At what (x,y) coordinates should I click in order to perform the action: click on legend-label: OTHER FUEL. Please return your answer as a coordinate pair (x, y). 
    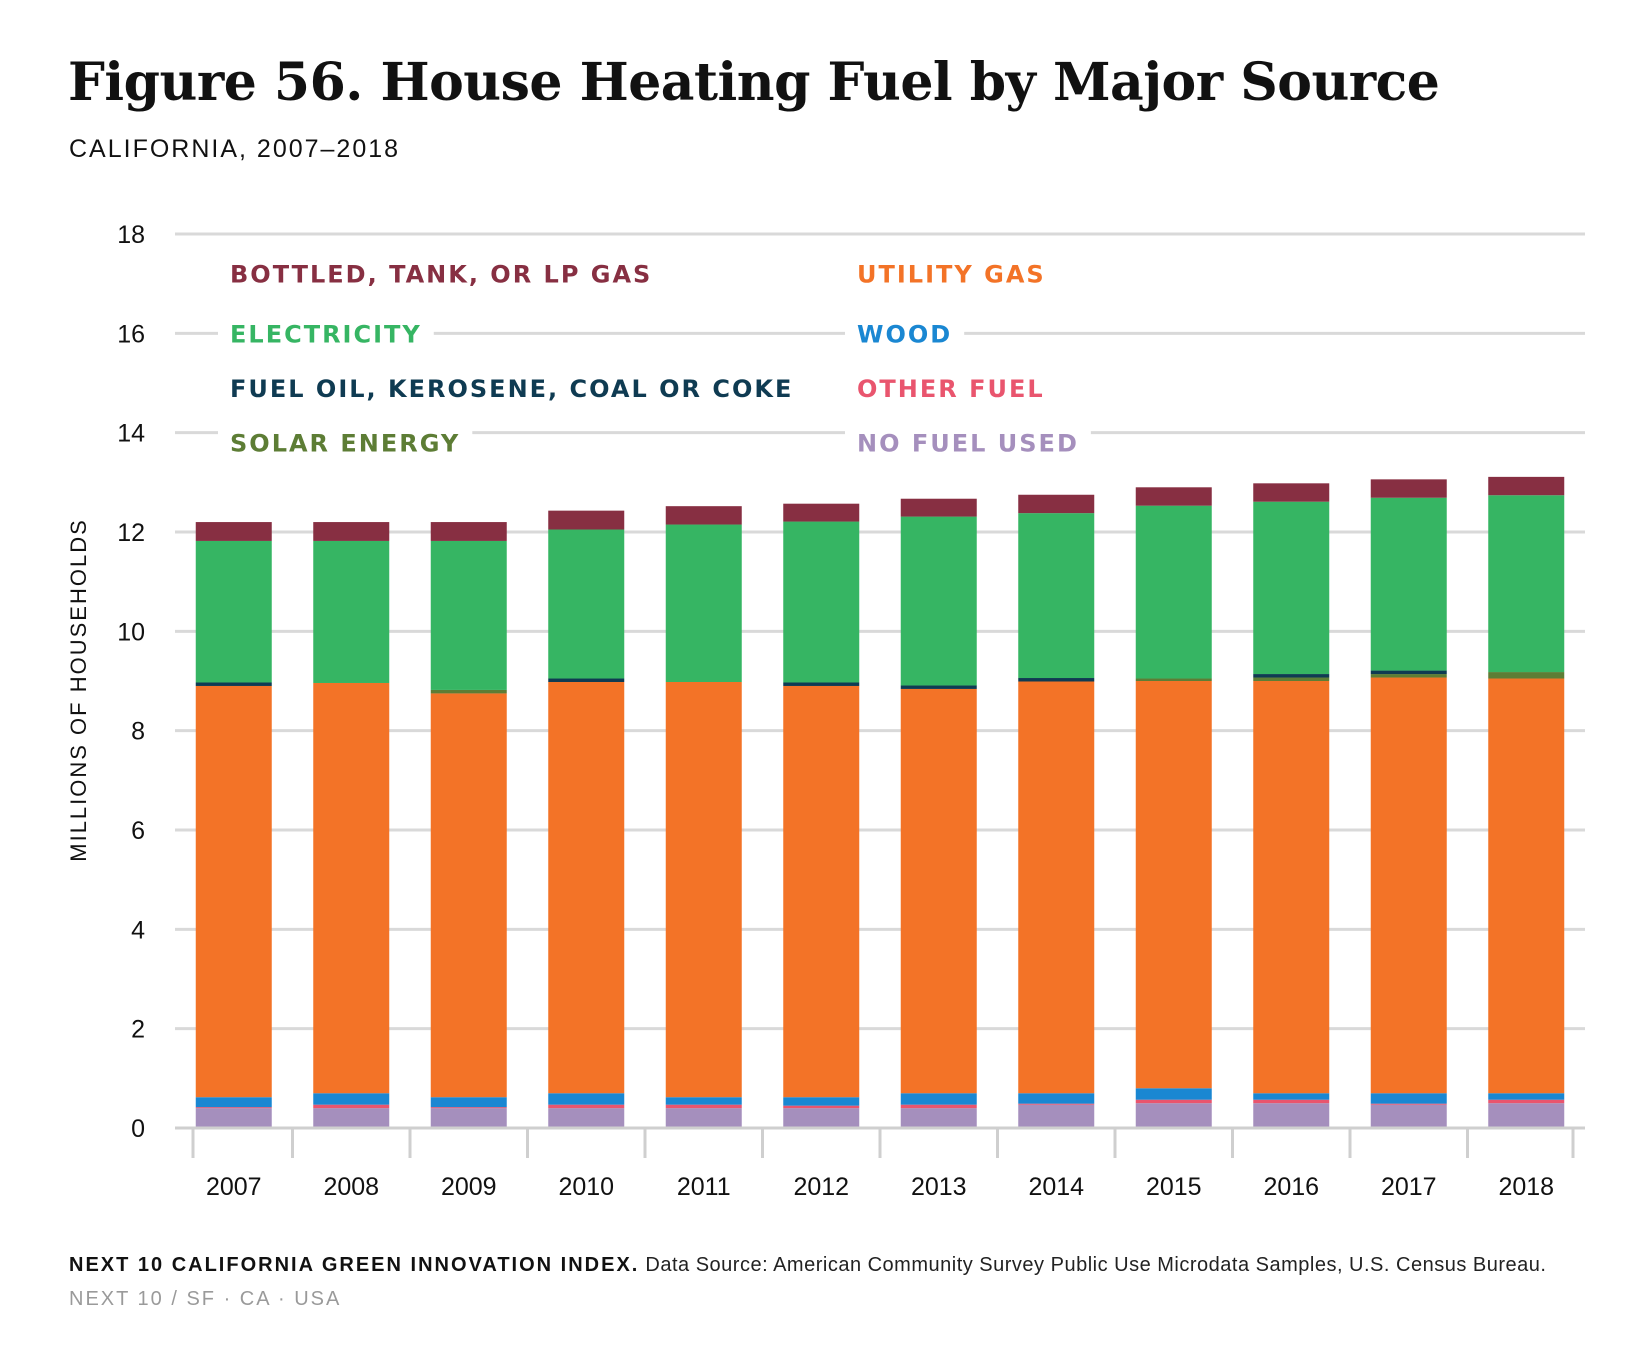
    Looking at the image, I should click on (951, 389).